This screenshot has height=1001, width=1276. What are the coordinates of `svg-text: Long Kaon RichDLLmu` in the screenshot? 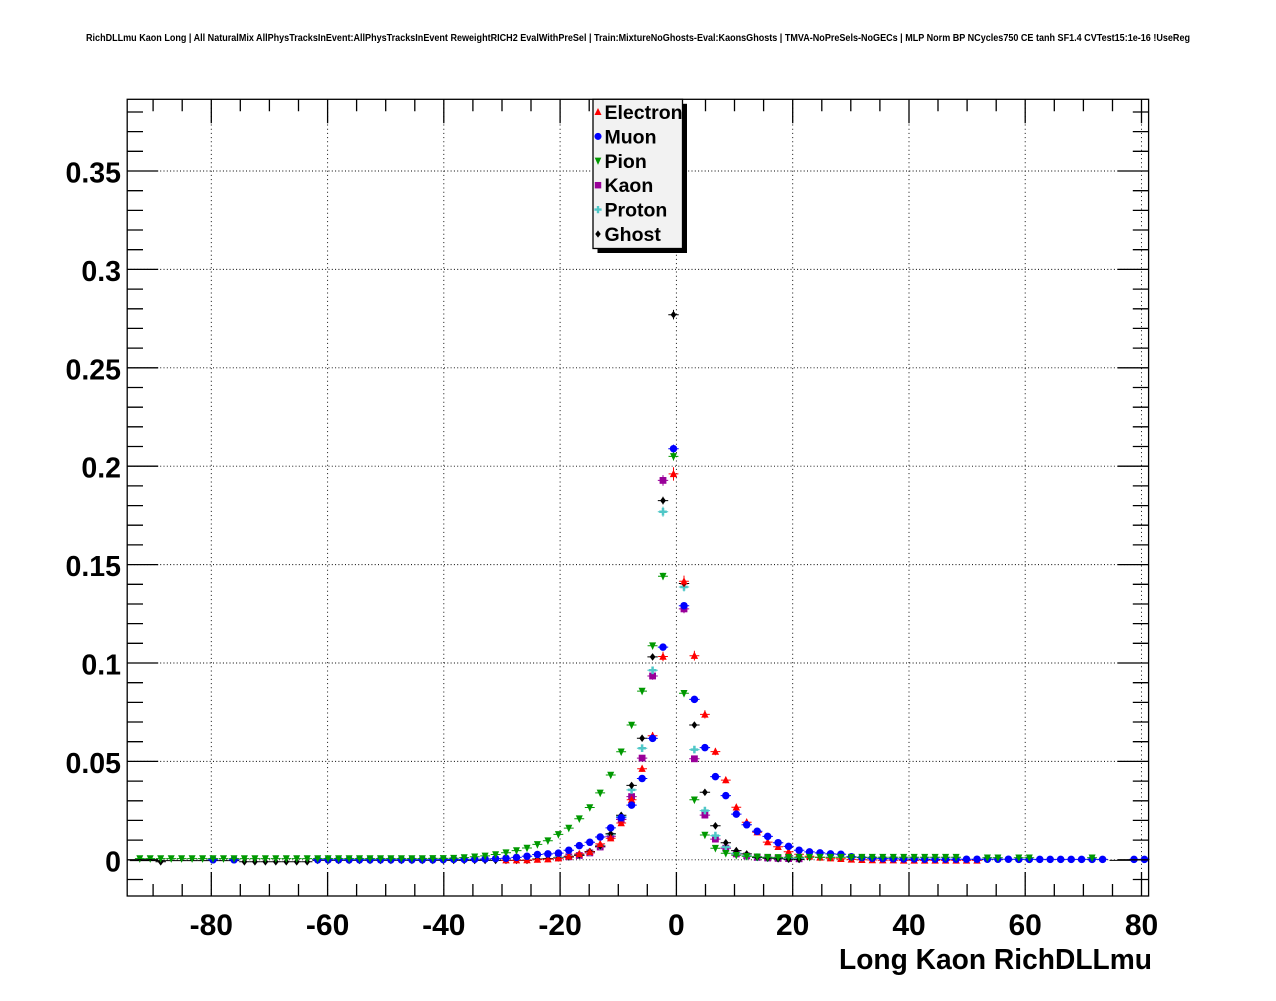 It's located at (995, 960).